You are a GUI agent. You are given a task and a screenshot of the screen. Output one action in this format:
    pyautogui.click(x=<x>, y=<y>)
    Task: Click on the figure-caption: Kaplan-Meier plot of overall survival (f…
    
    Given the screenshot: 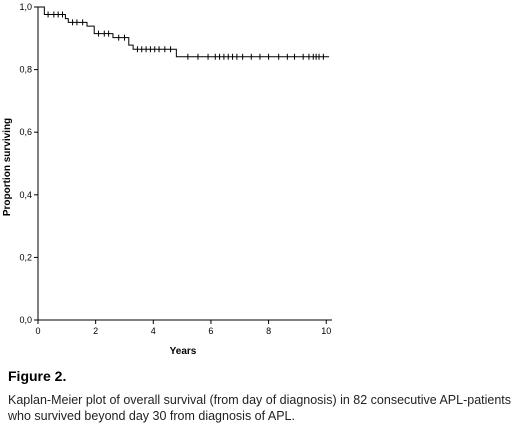 What is the action you would take?
    pyautogui.click(x=260, y=408)
    